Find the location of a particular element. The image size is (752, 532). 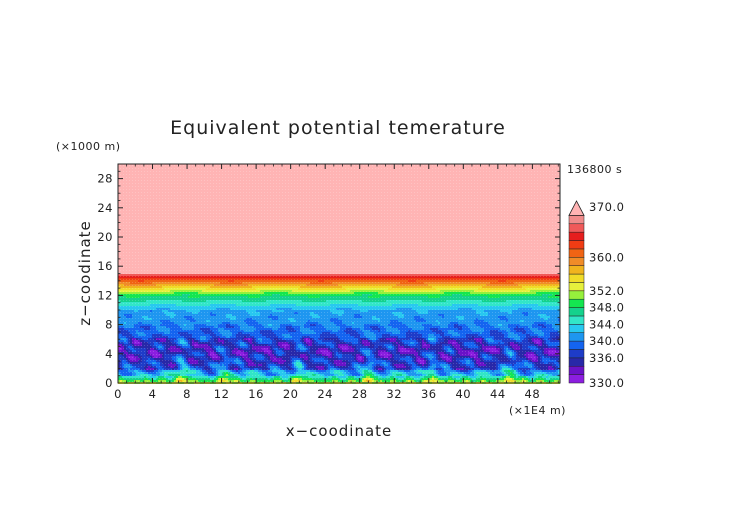

colorbar-label: 352.0 is located at coordinates (606, 291).